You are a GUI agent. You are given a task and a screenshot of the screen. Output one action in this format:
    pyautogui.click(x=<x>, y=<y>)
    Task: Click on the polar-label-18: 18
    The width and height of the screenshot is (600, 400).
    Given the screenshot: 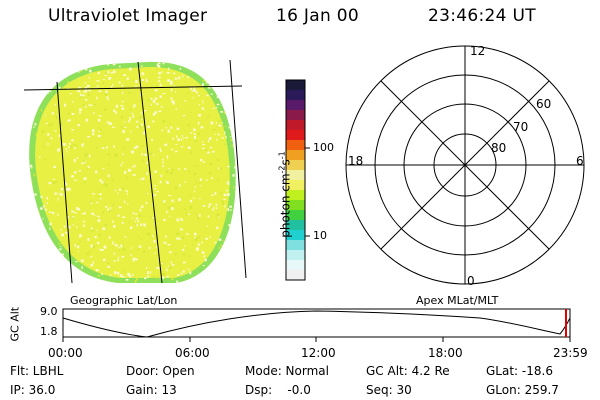 What is the action you would take?
    pyautogui.click(x=356, y=161)
    